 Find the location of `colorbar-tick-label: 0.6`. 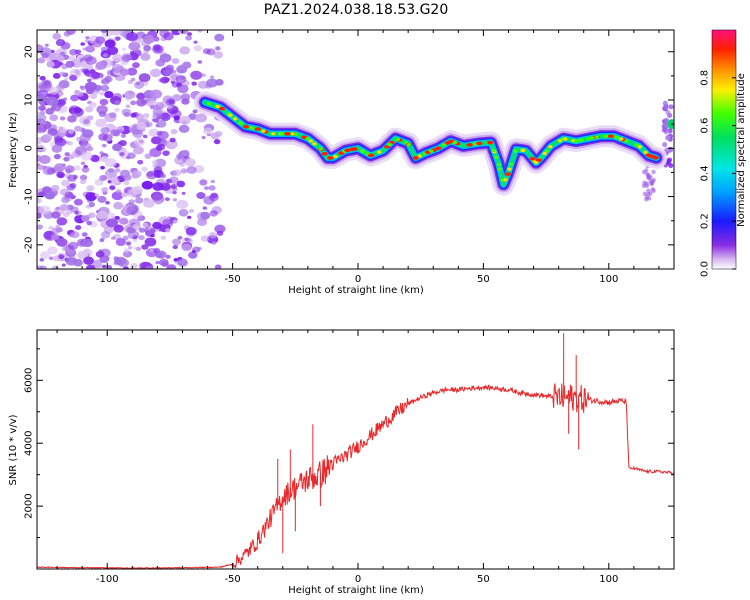

colorbar-tick-label: 0.6 is located at coordinates (705, 126).